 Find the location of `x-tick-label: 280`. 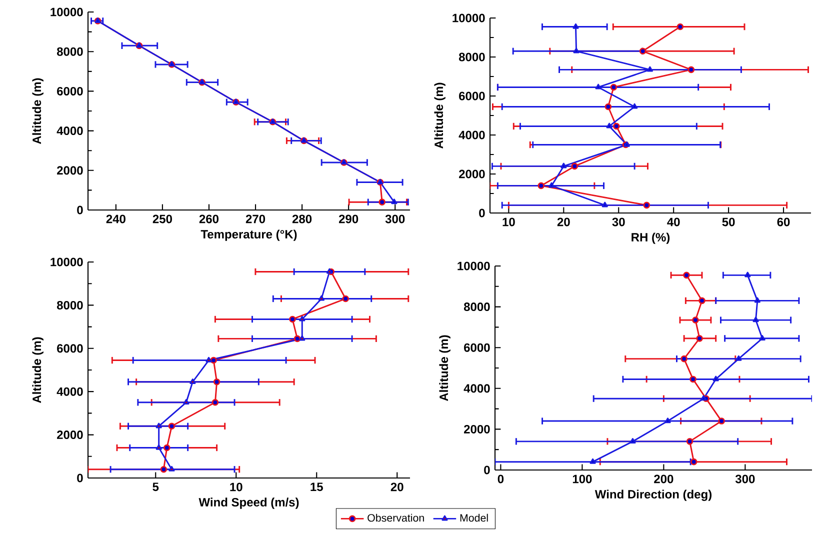

x-tick-label: 280 is located at coordinates (302, 219).